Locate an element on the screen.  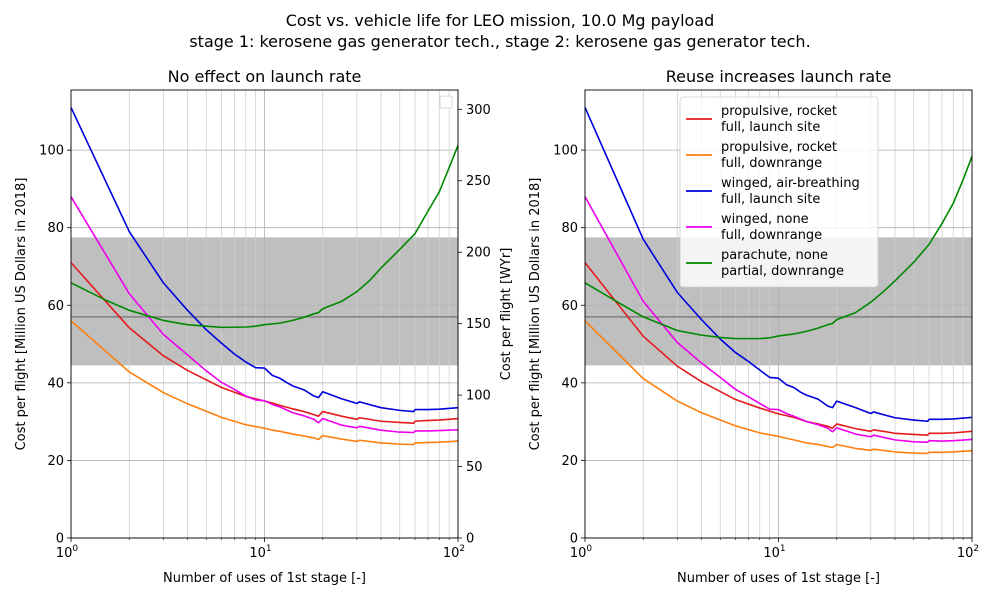
legend-label-0: propulsive, rocket full, launch site is located at coordinates (779, 119).